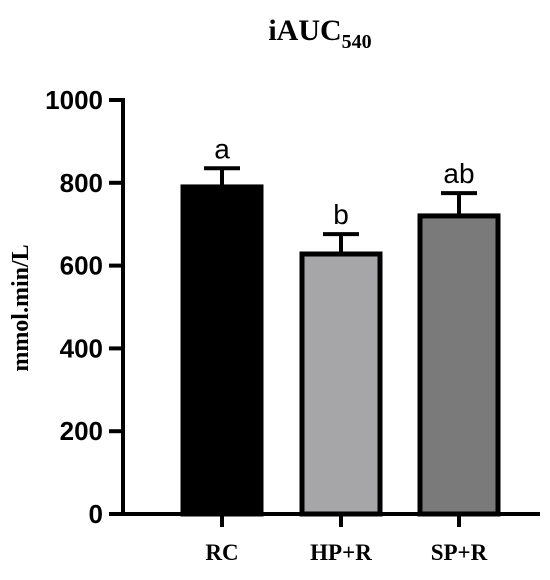  Describe the element at coordinates (81, 183) in the screenshot. I see `y-tick-label: 800` at that location.